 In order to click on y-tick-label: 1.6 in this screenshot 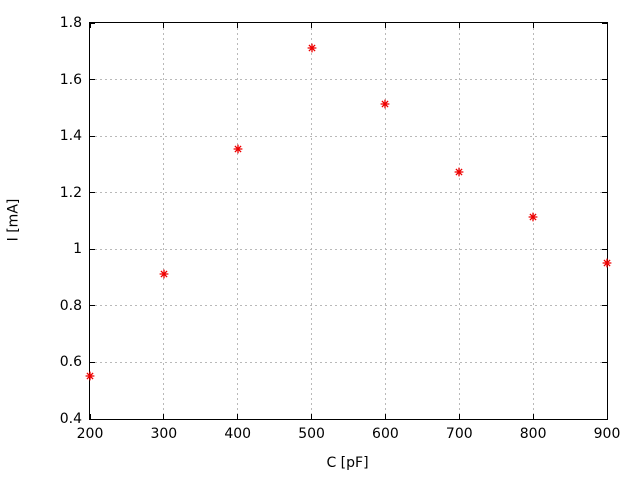, I will do `click(70, 79)`.